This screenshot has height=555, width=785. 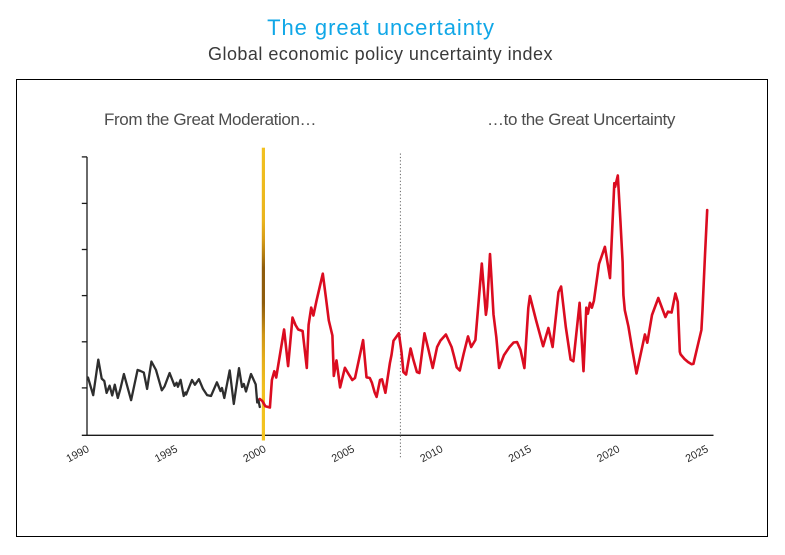 What do you see at coordinates (431, 454) in the screenshot?
I see `svg-text: 2010` at bounding box center [431, 454].